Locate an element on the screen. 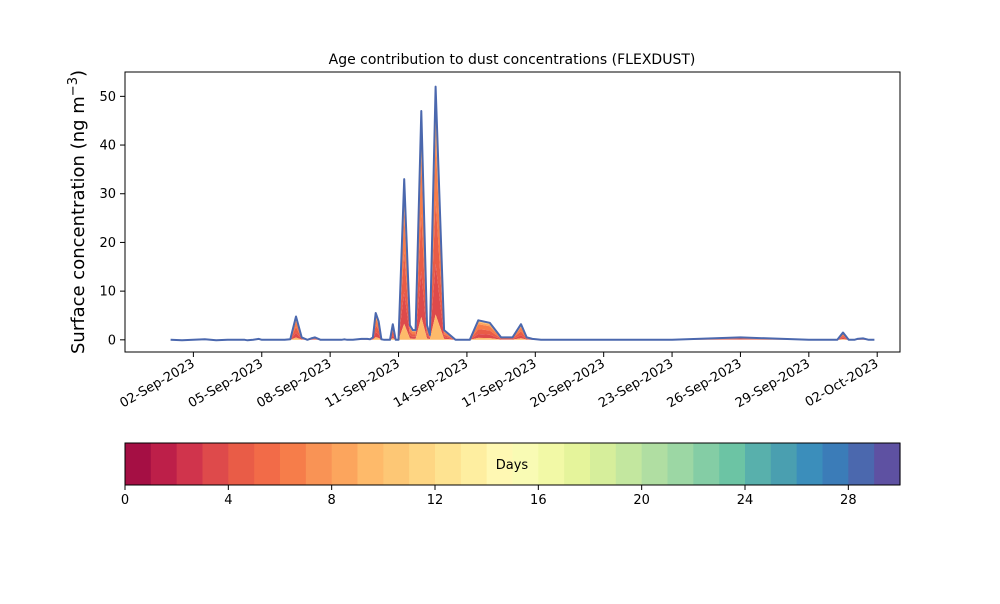 This screenshot has height=604, width=1000. colorbar-frame is located at coordinates (512, 464).